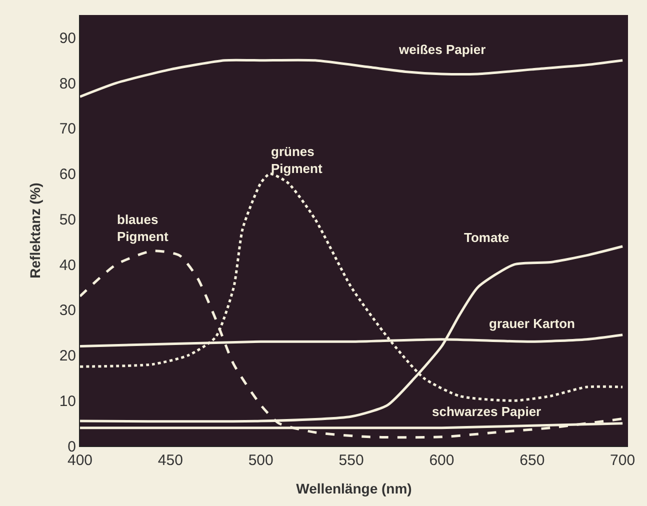 The image size is (647, 506). Describe the element at coordinates (34, 230) in the screenshot. I see `y-axis-title: Reflektanz (%)` at that location.